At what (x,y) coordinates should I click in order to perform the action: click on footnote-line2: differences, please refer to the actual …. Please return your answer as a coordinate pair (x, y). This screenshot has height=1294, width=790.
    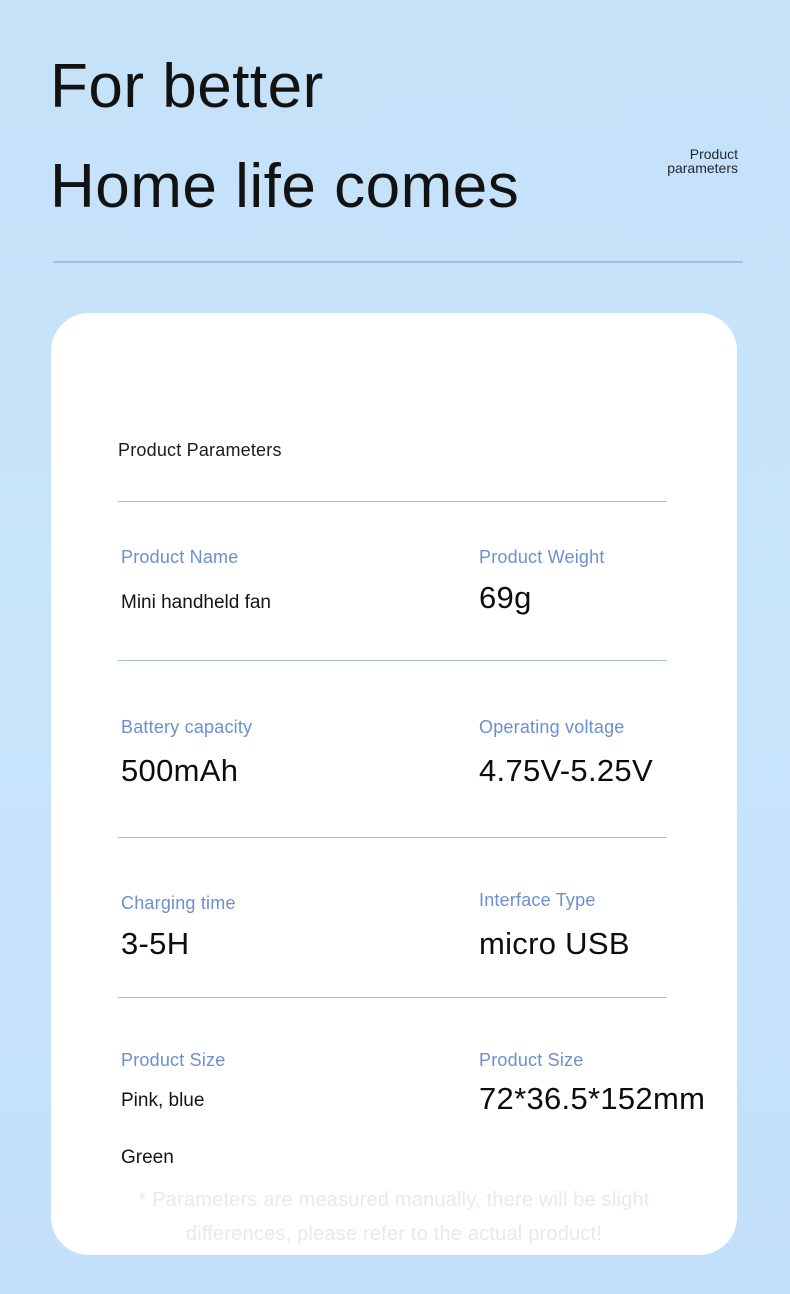
    Looking at the image, I should click on (394, 1234).